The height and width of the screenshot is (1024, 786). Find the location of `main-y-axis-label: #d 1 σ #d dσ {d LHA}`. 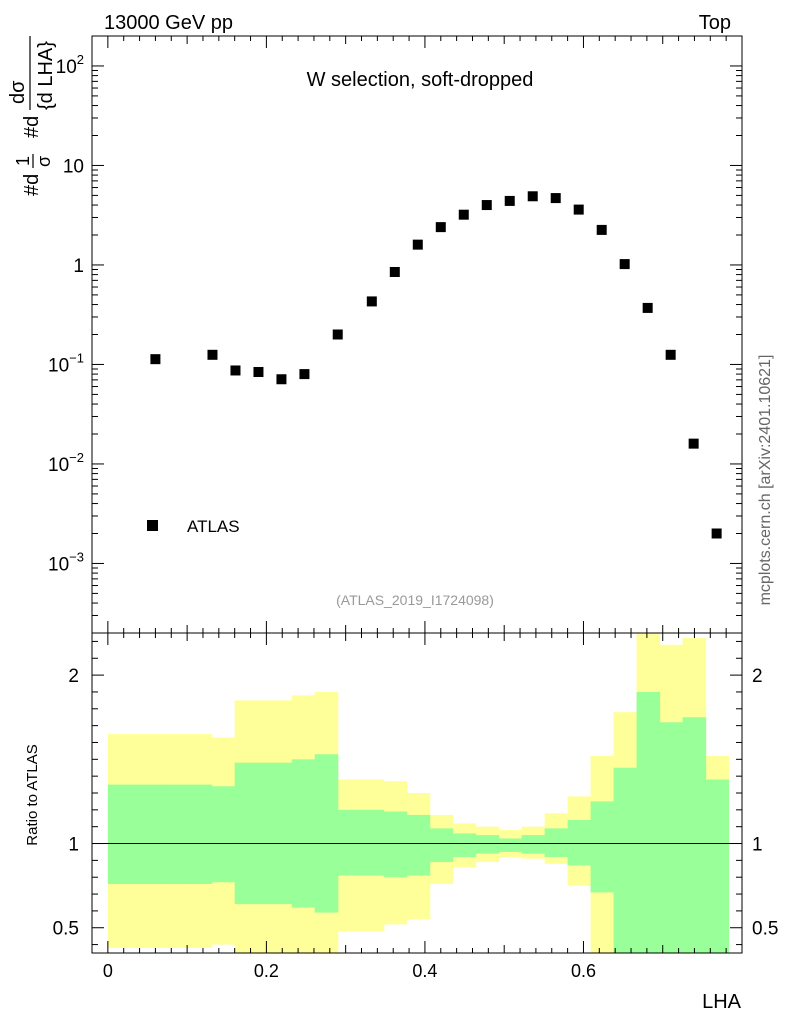

main-y-axis-label: #d 1 σ #d dσ {d LHA} is located at coordinates (32, 116).